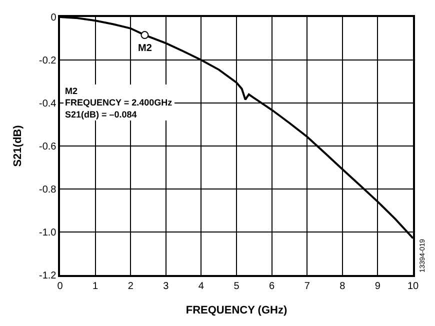 Image resolution: width=435 pixels, height=326 pixels. Describe the element at coordinates (48, 276) in the screenshot. I see `y-tick-label: -1.2` at that location.